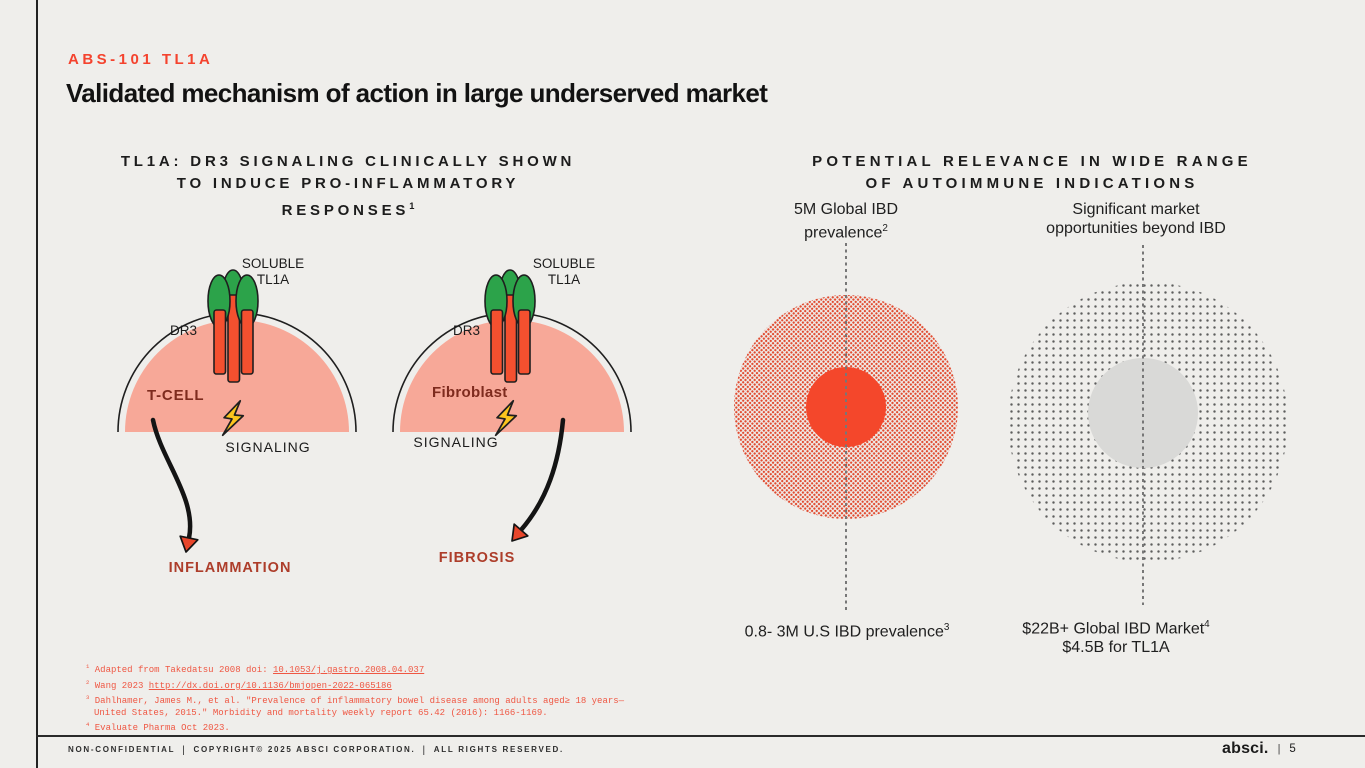 This screenshot has height=768, width=1365. Describe the element at coordinates (498, 749) in the screenshot. I see `footer-rights: ALL RIGHTS RESERVED.` at that location.